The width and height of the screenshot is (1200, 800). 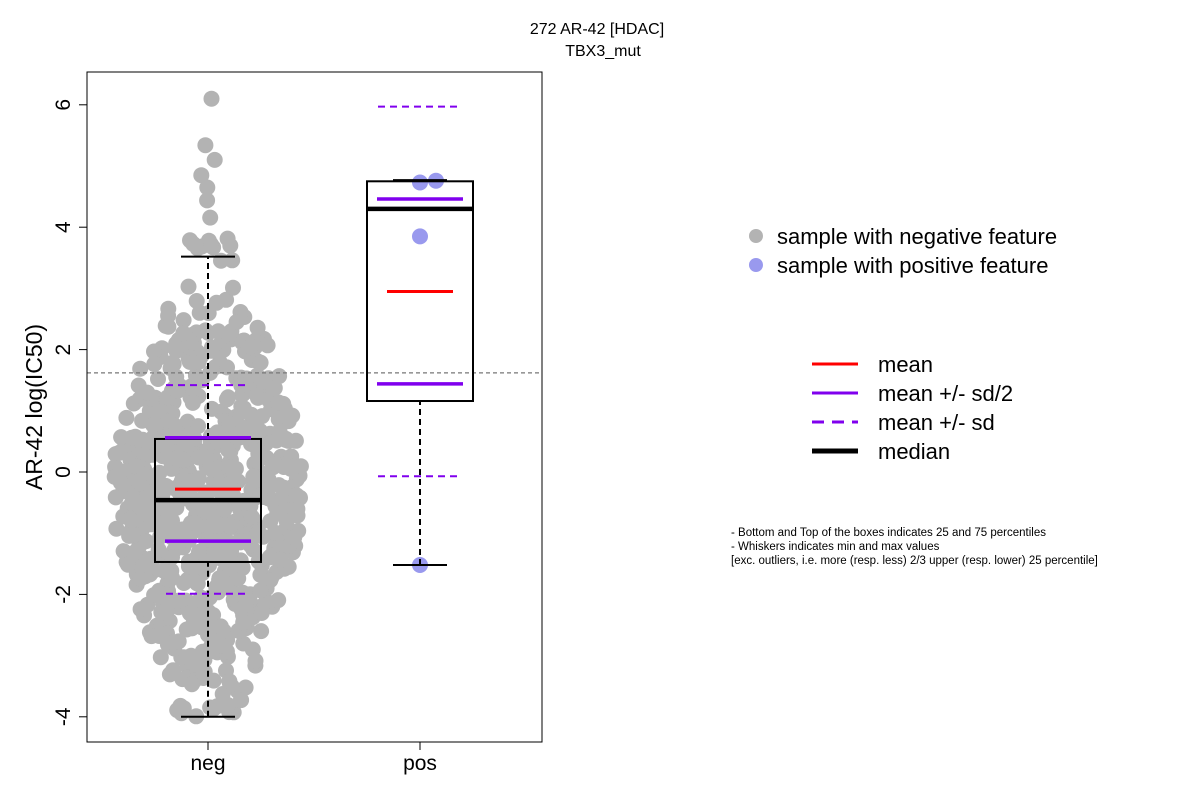 I want to click on legend-line-label: mean +/- sd, so click(x=936, y=422).